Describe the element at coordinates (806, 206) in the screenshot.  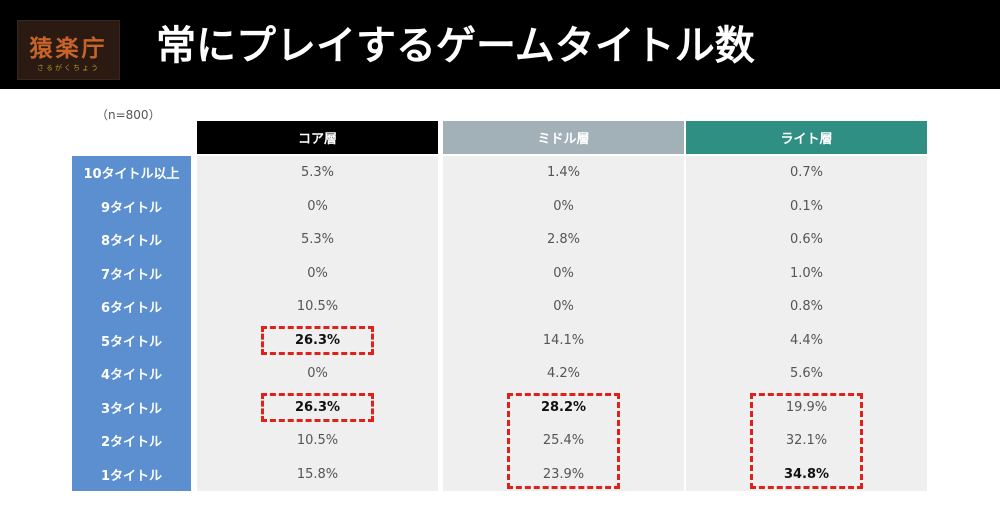
I see `table-cell: 0.1%` at that location.